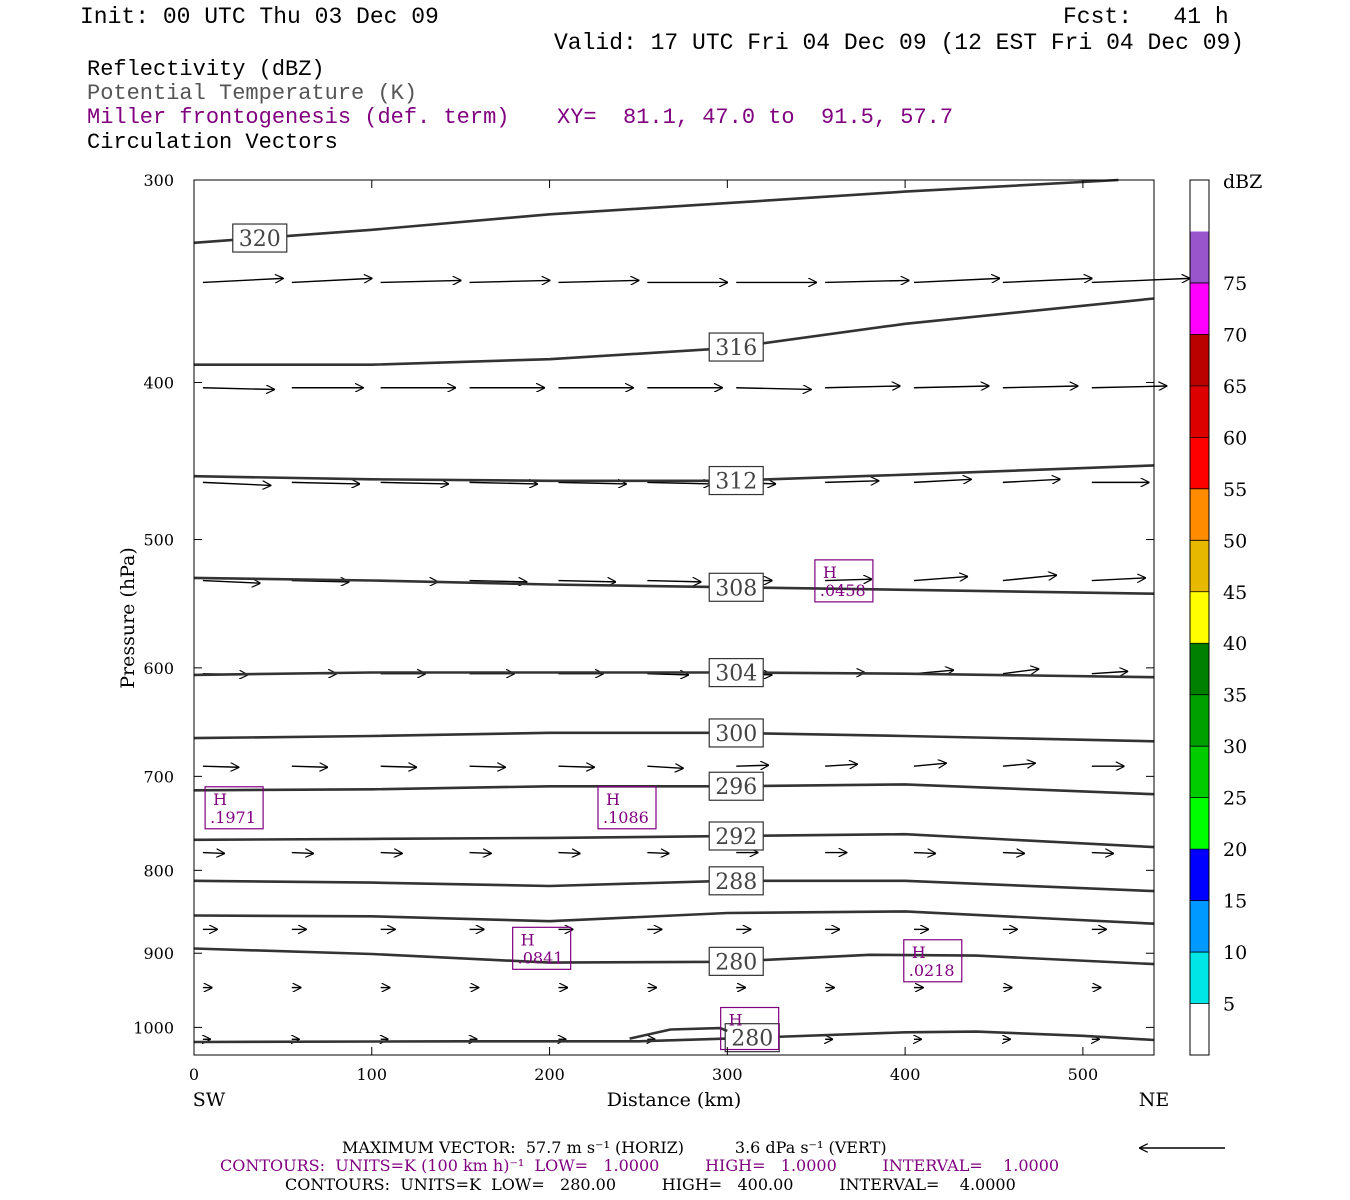  Describe the element at coordinates (1235, 850) in the screenshot. I see `colorbar-level-label: 20` at that location.